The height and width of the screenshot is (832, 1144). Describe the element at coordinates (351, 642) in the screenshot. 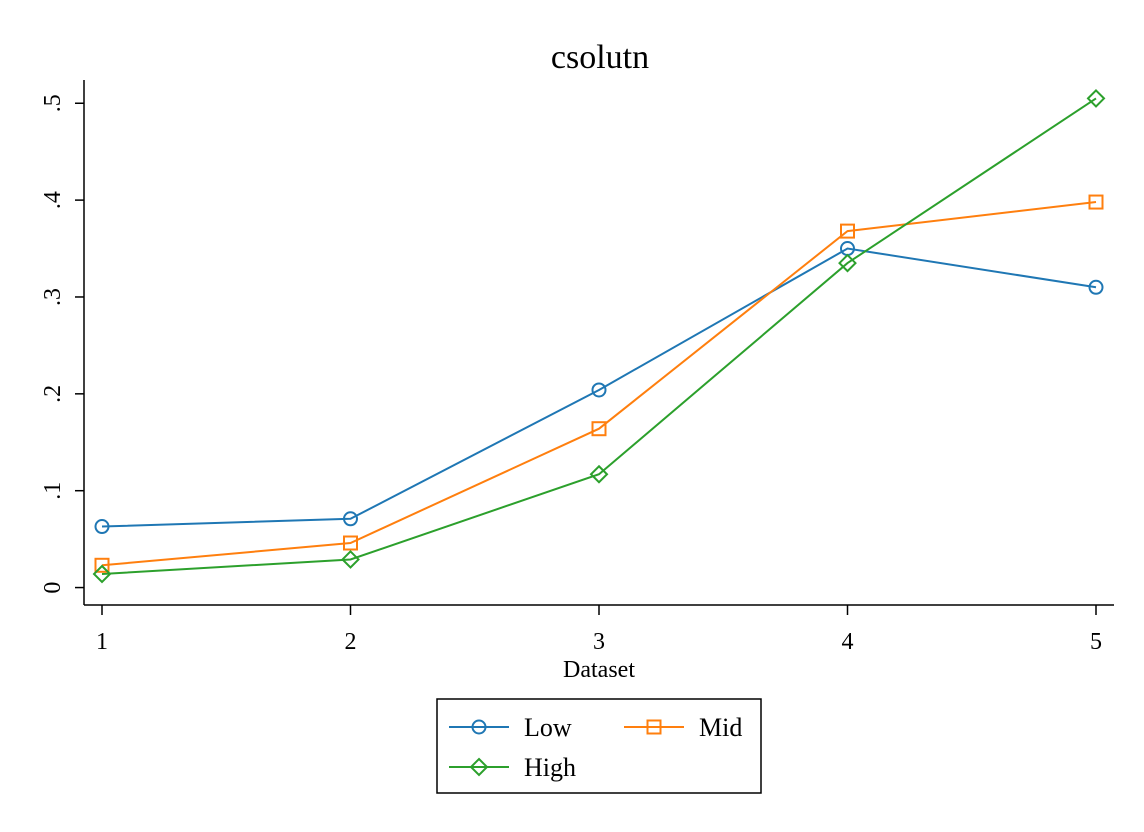

I see `x-tick-label: 2` at that location.